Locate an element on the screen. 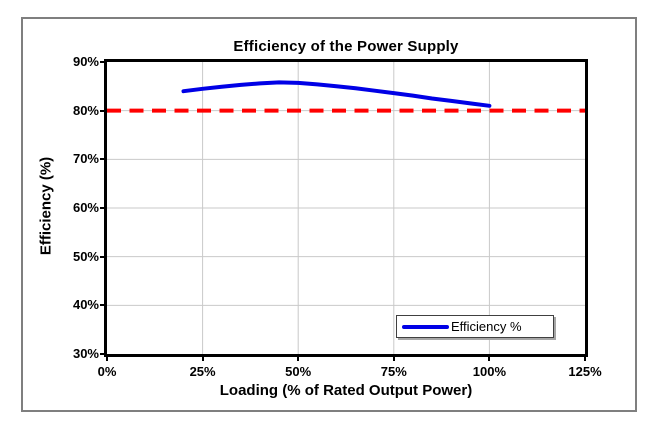 Image resolution: width=662 pixels, height=429 pixels. legend: Efficiency % is located at coordinates (475, 326).